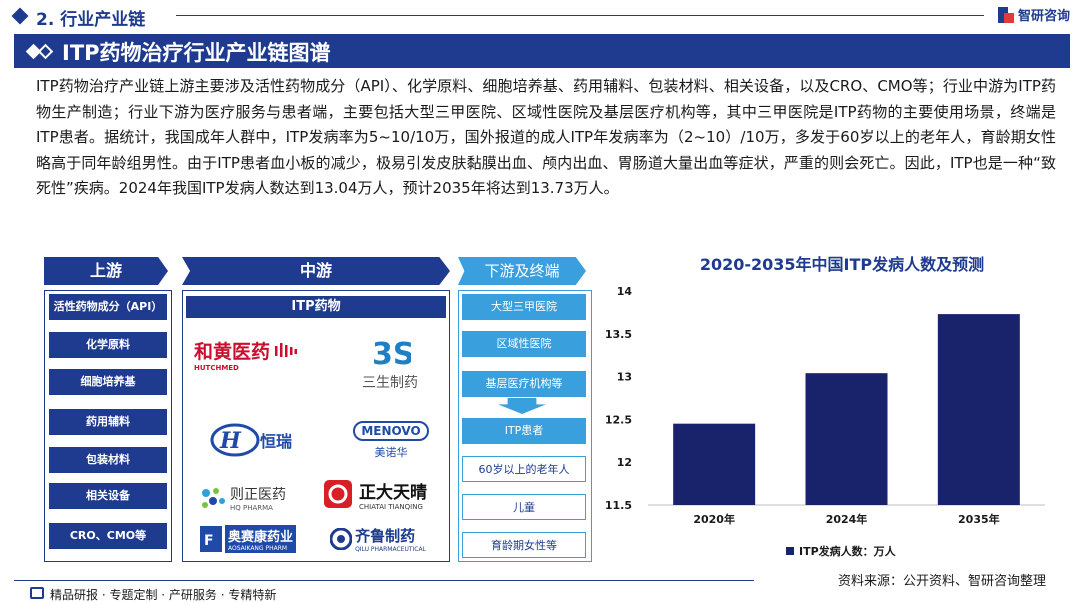 Image resolution: width=1080 pixels, height=603 pixels. I want to click on company-logo-aosaikang: F 奥赛康药业 AOSAIKANG PHARM, so click(248, 539).